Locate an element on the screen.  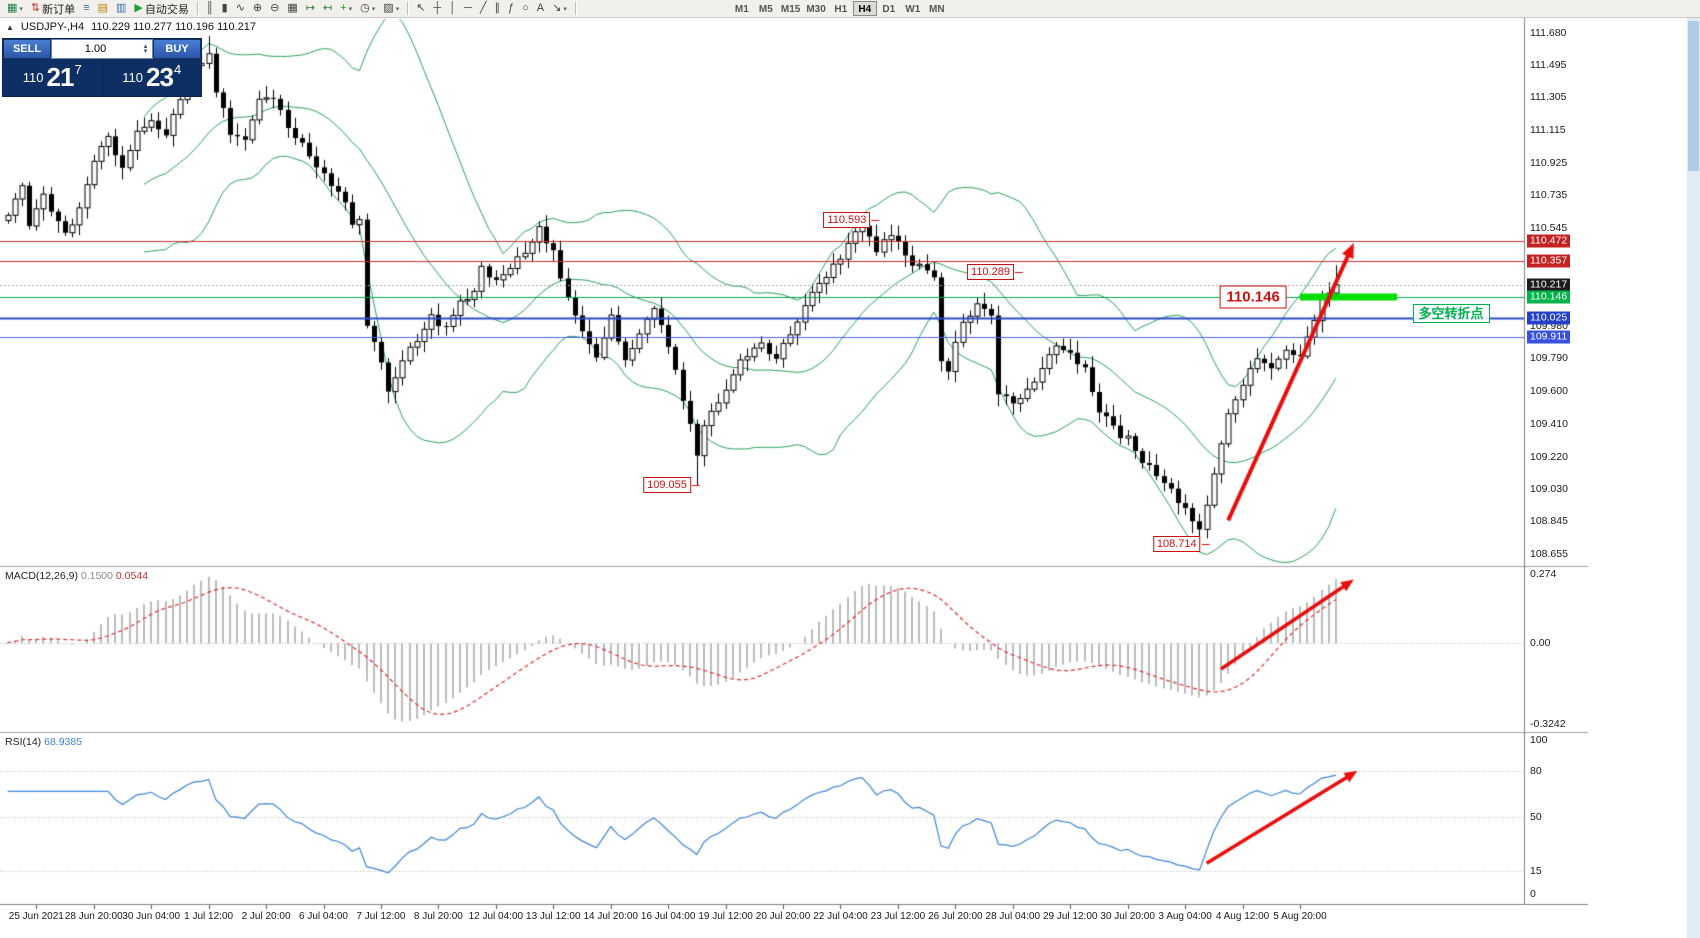
volume-input is located at coordinates (95, 49).